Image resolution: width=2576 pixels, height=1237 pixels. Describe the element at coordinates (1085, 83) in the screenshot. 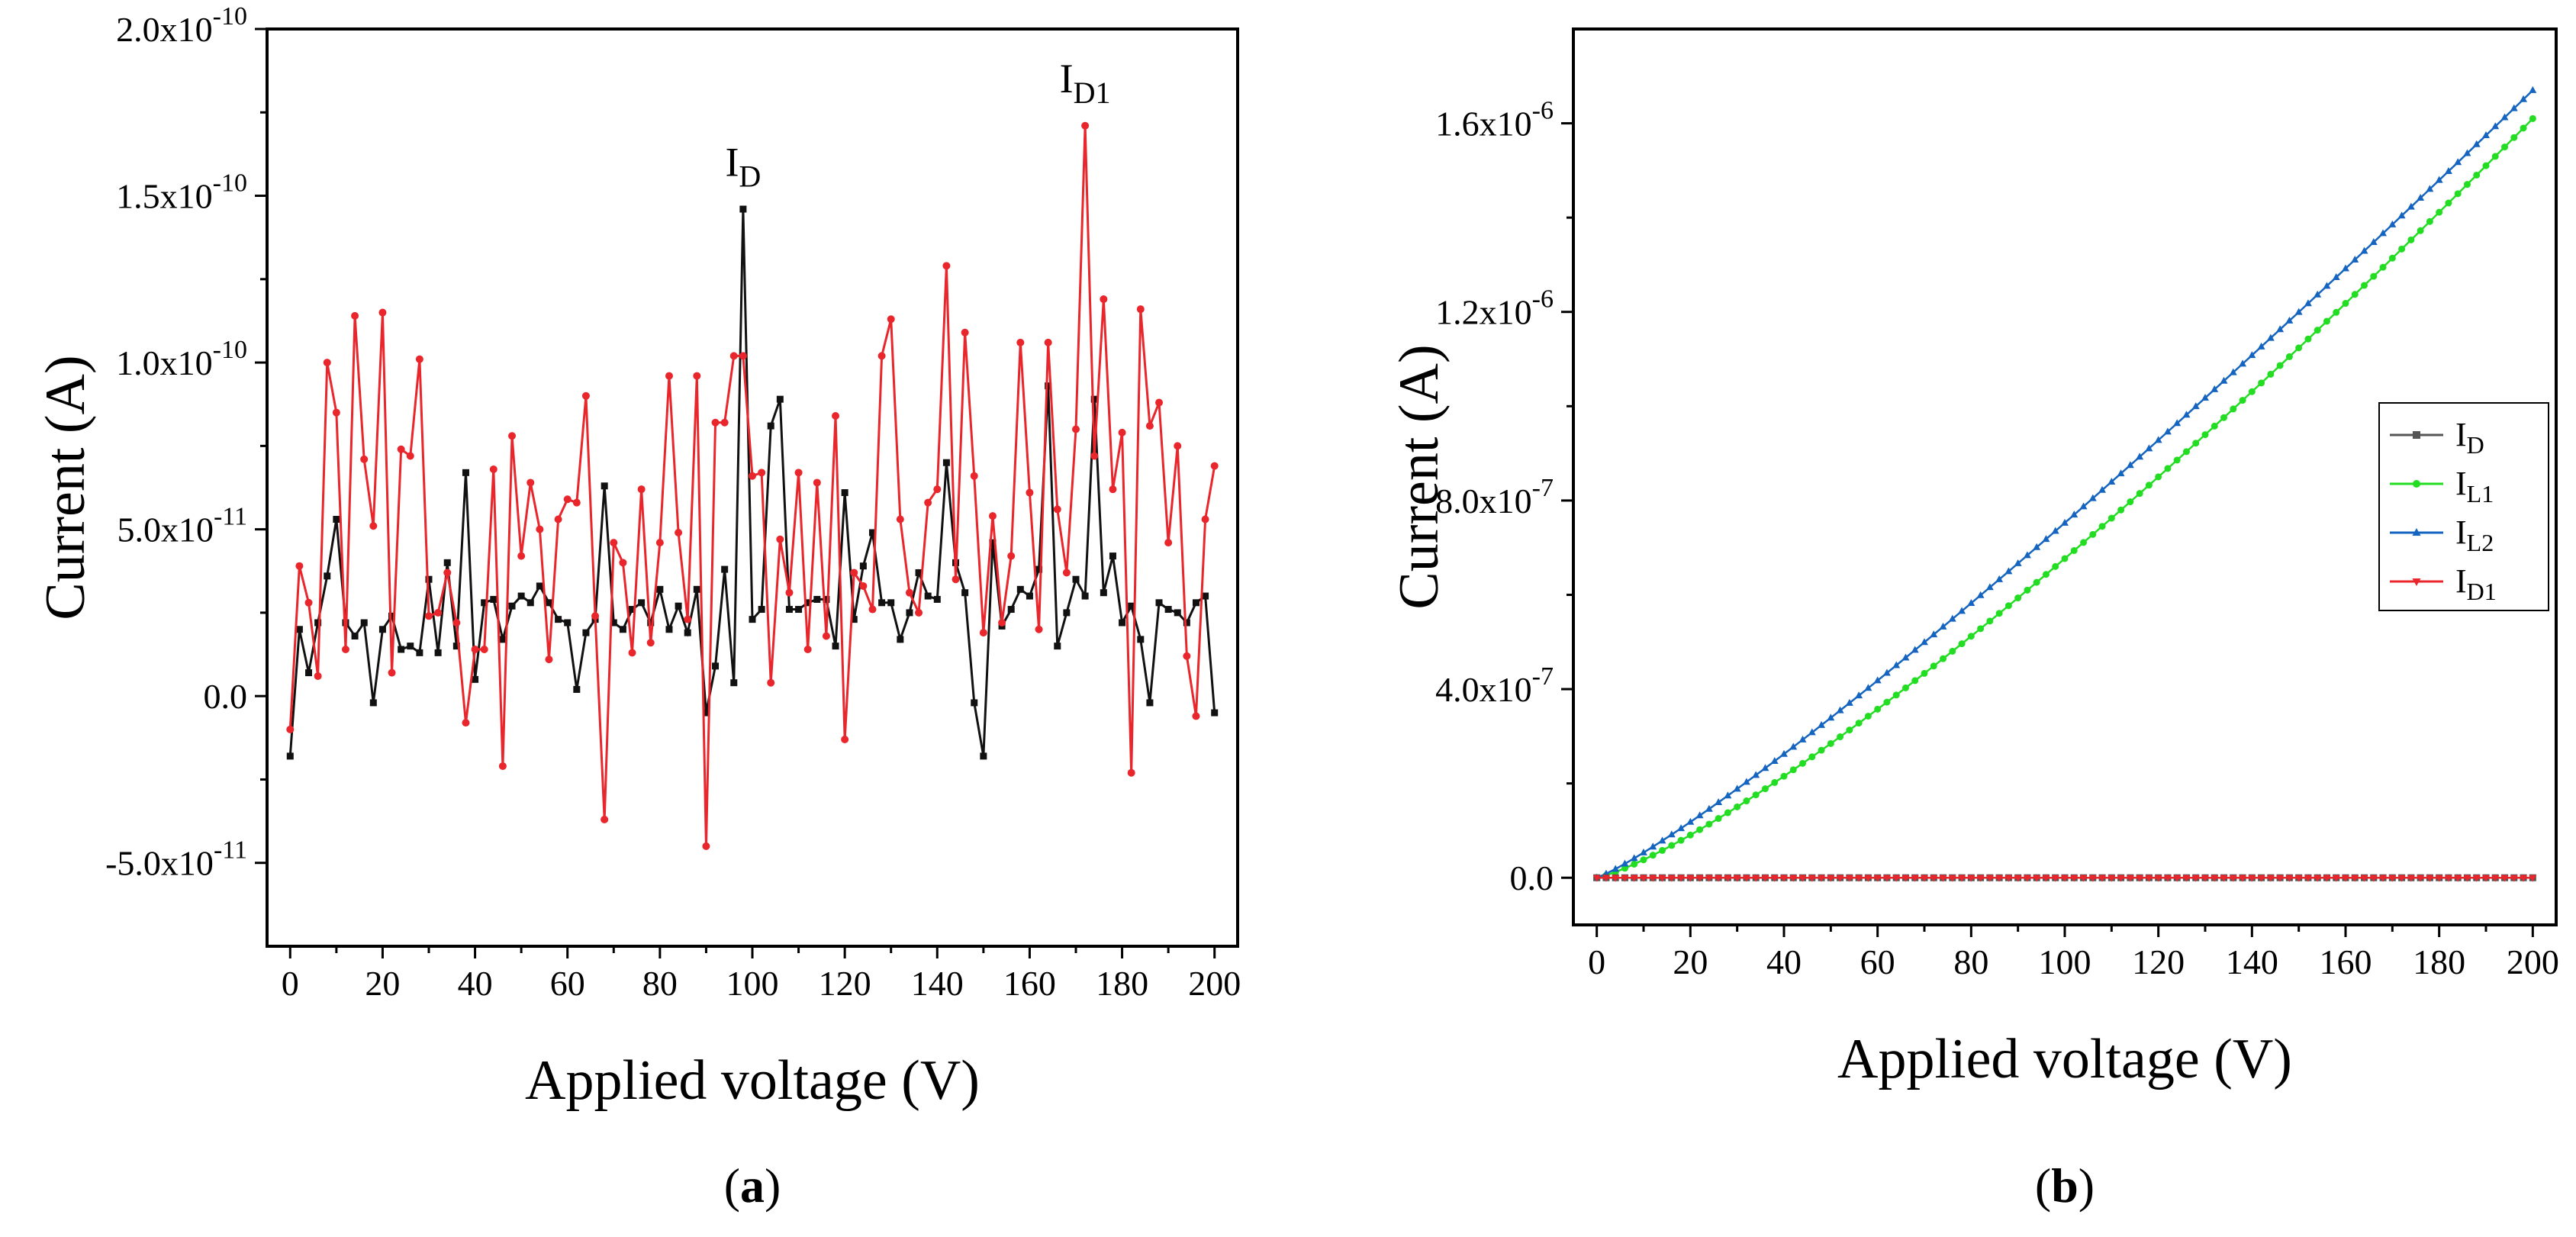

I see `series-annotation: ID1` at that location.